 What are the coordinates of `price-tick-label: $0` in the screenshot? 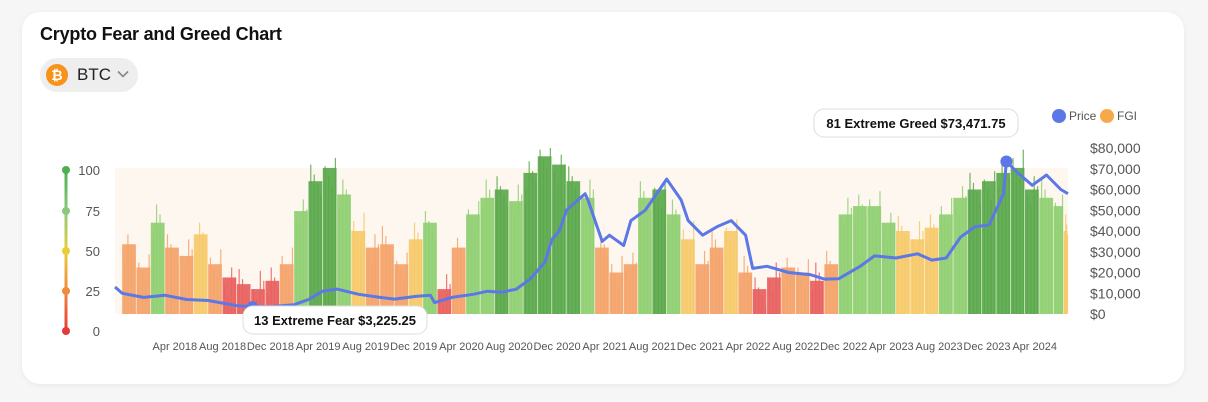 It's located at (1098, 314).